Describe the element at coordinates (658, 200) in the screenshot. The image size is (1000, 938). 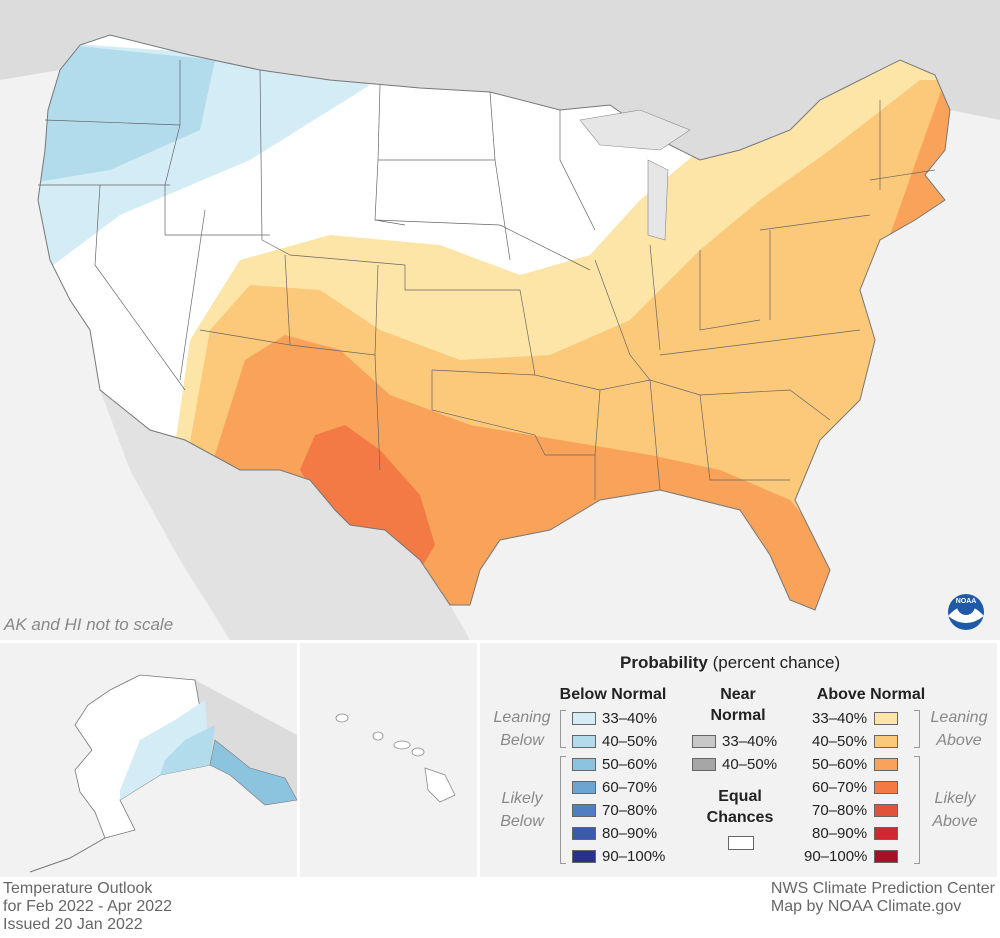
I see `lake-michigan` at that location.